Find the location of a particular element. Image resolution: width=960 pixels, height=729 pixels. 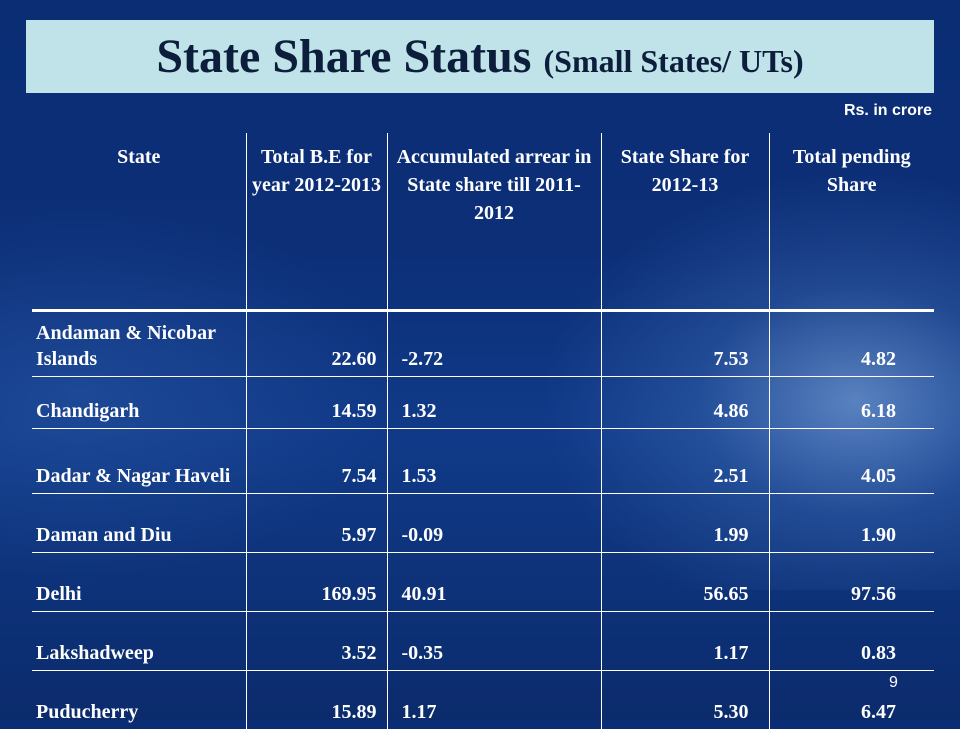

cell-total-pending: 97.56 is located at coordinates (851, 582).